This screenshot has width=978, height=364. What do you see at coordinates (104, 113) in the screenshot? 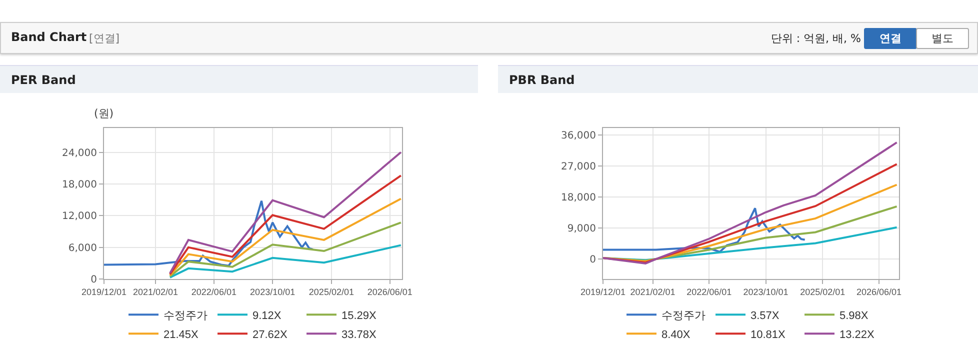
I see `y-axis-title: (원)` at bounding box center [104, 113].